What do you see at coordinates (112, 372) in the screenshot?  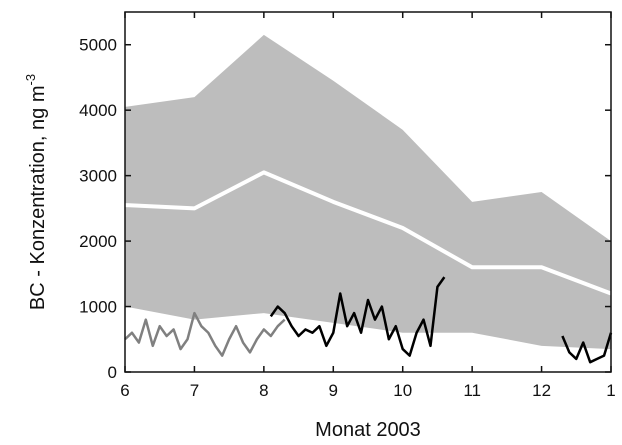 I see `y-tick-label: 0` at bounding box center [112, 372].